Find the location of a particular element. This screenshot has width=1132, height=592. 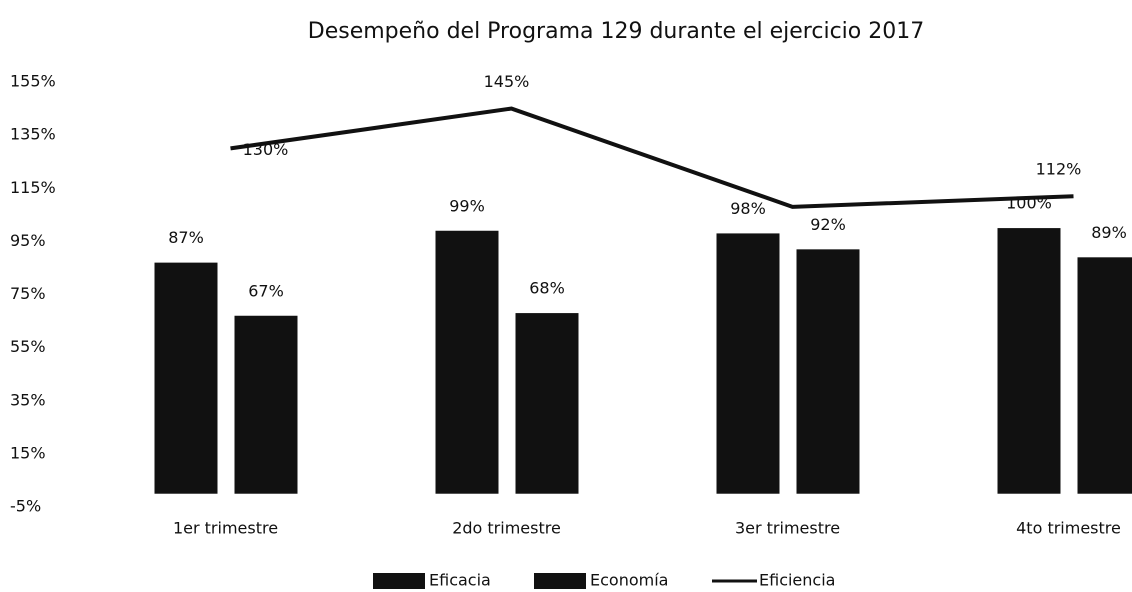

legend-label: Economía is located at coordinates (629, 580).